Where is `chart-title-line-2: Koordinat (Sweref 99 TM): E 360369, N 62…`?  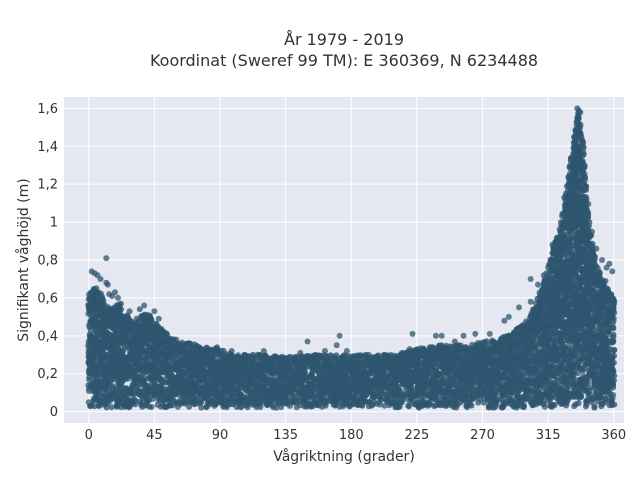 chart-title-line-2: Koordinat (Sweref 99 TM): E 360369, N 62… is located at coordinates (344, 60).